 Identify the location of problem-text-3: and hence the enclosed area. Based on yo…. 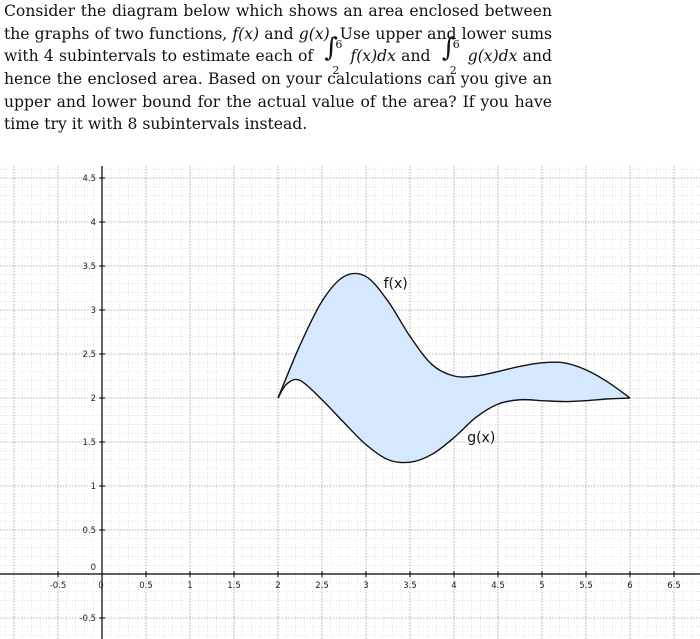
(278, 90).